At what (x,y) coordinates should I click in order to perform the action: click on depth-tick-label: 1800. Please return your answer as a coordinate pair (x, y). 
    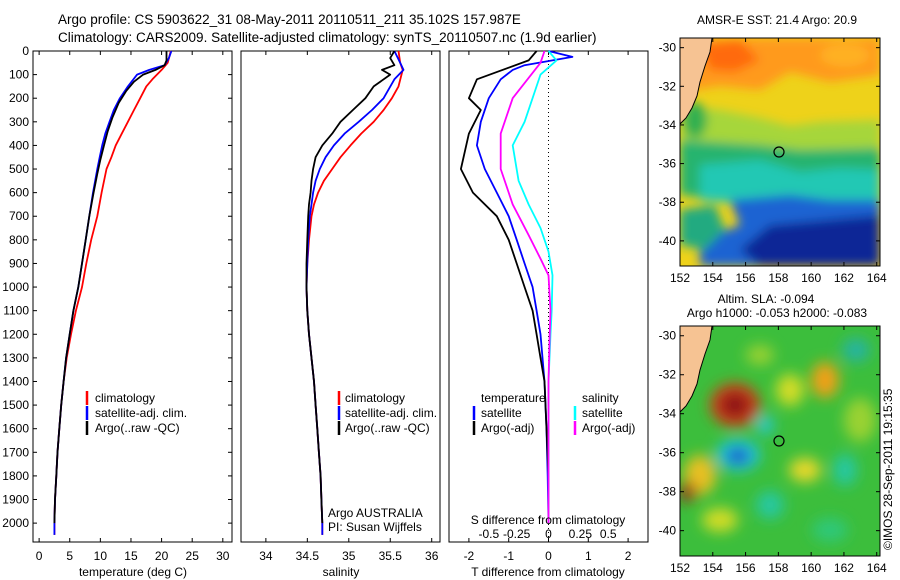
    Looking at the image, I should click on (15, 476).